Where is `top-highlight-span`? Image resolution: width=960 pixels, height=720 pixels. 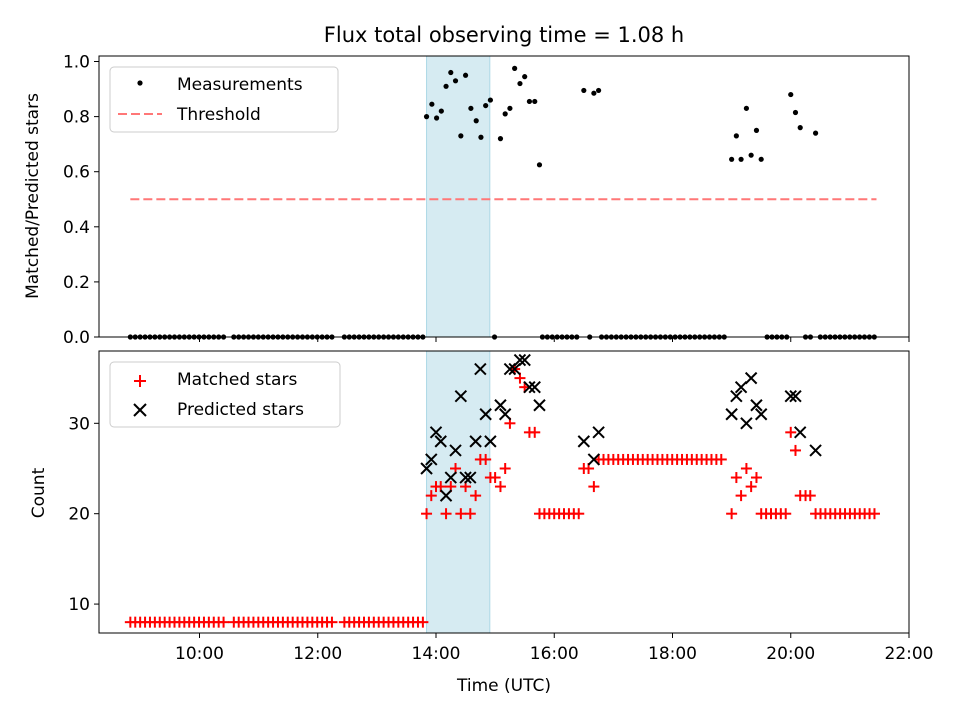
top-highlight-span is located at coordinates (458, 196).